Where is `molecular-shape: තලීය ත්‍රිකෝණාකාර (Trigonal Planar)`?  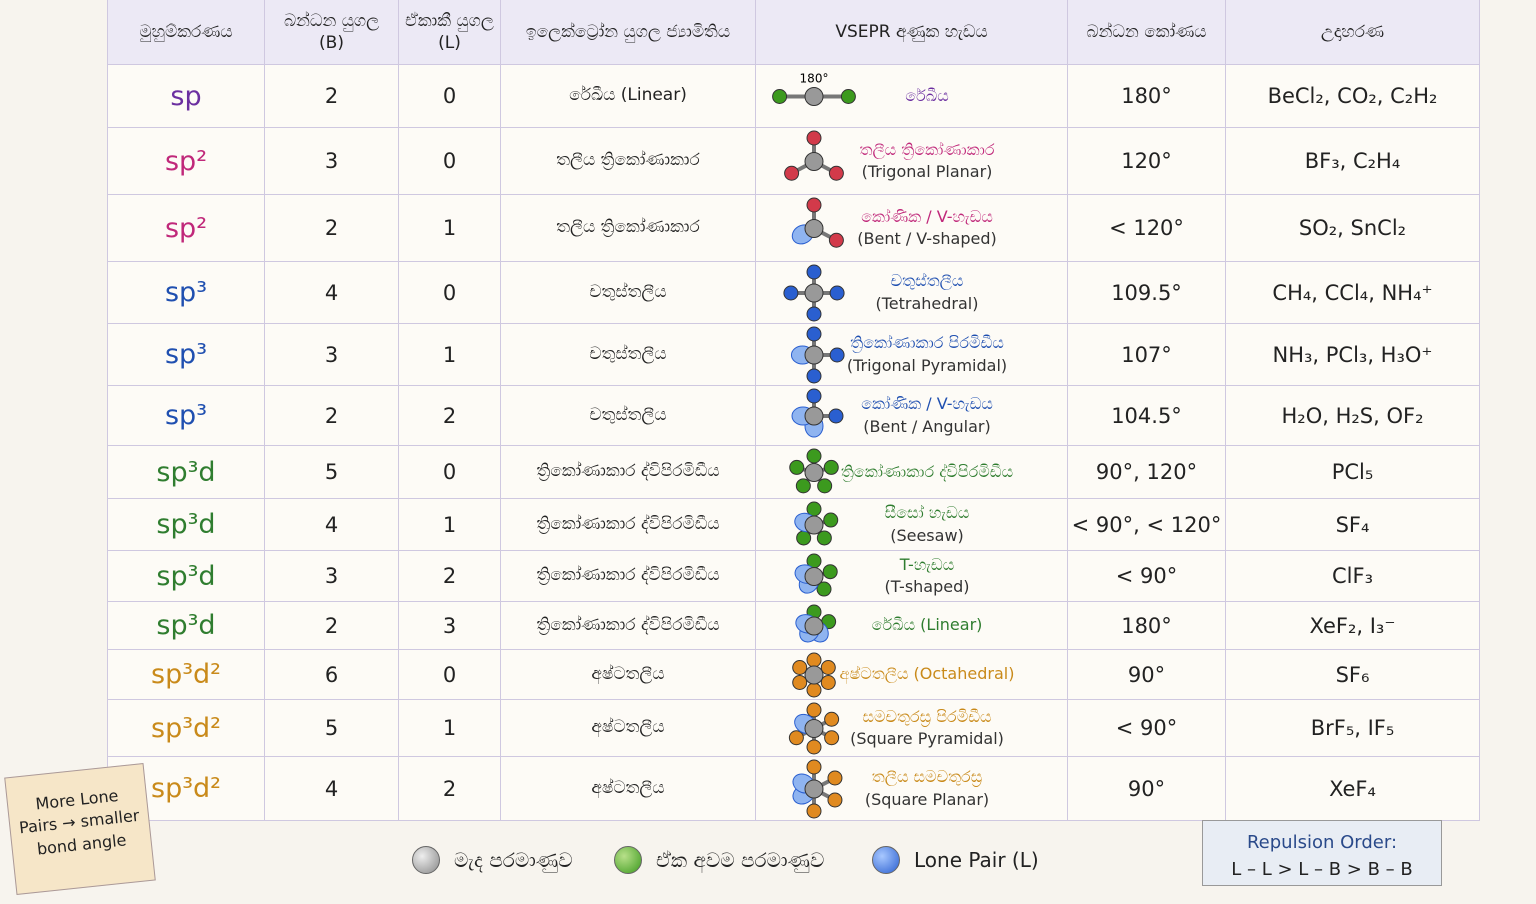
molecular-shape: තලීය ත්‍රිකෝණාකාර (Trigonal Planar) is located at coordinates (912, 161).